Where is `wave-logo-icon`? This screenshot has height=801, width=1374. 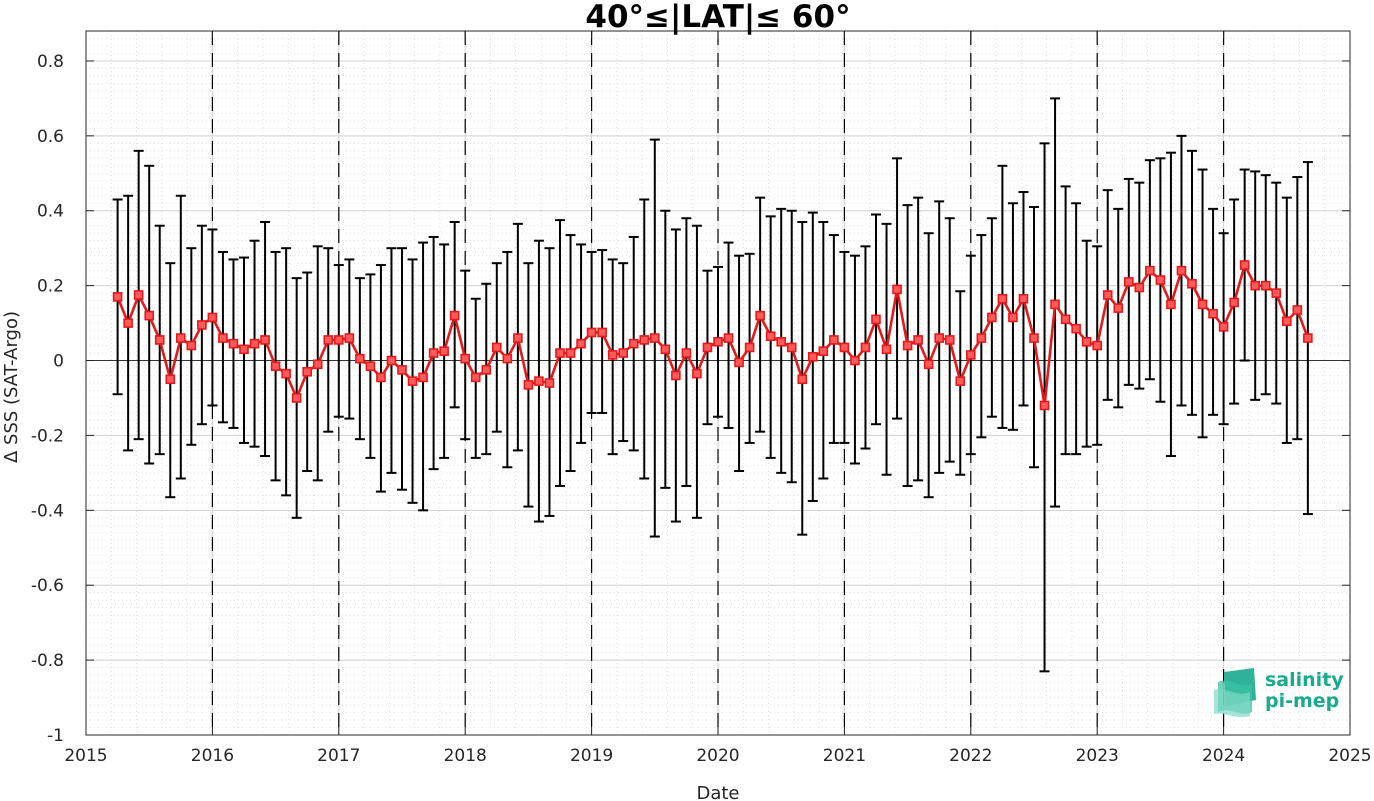
wave-logo-icon is located at coordinates (1235, 693).